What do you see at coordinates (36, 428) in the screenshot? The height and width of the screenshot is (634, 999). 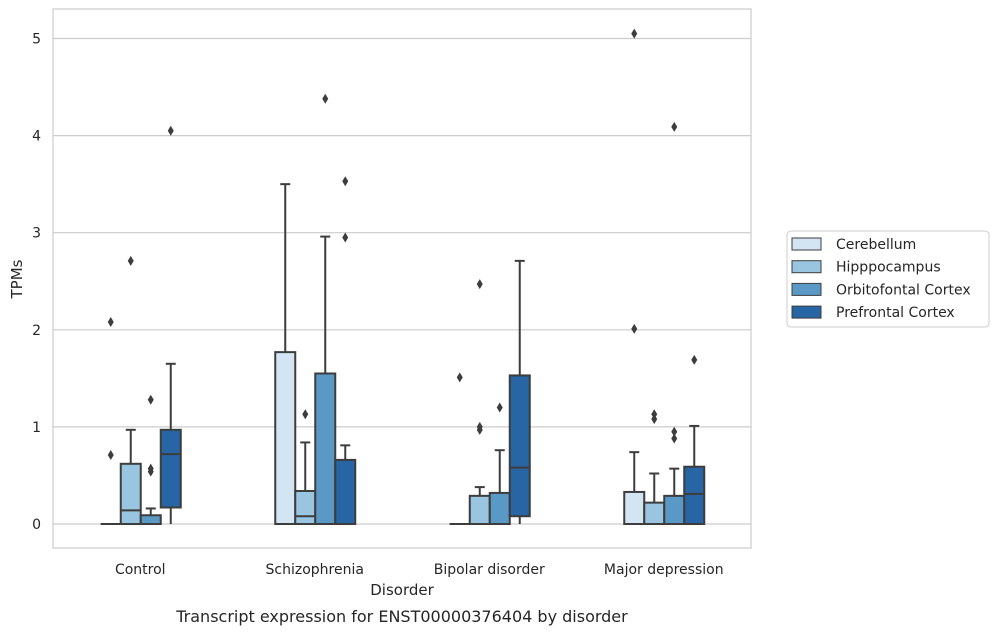 I see `y-tick-label: 1` at bounding box center [36, 428].